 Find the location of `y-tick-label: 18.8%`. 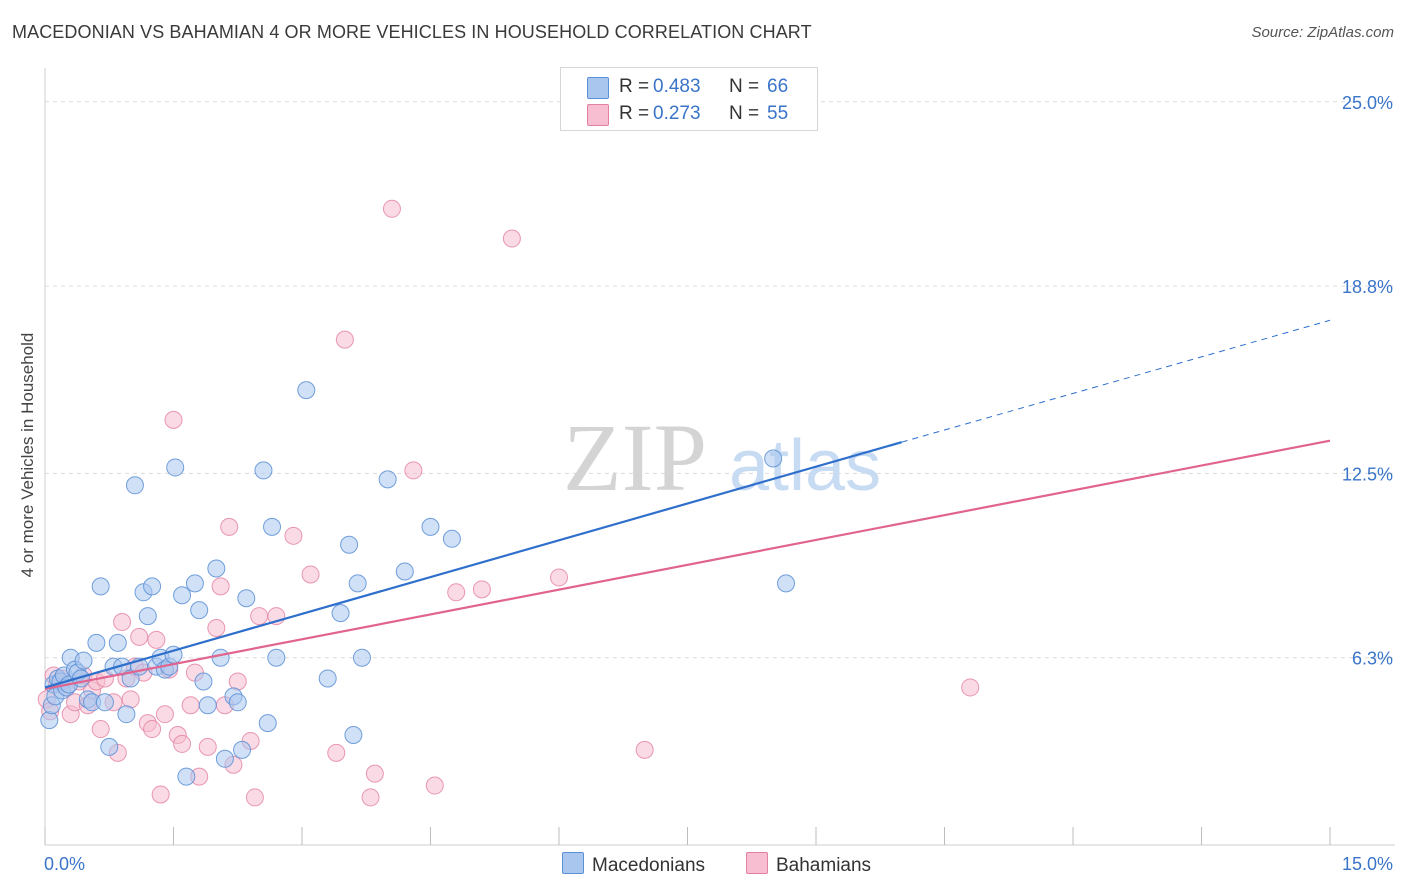

y-tick-label: 18.8% is located at coordinates (1367, 287).